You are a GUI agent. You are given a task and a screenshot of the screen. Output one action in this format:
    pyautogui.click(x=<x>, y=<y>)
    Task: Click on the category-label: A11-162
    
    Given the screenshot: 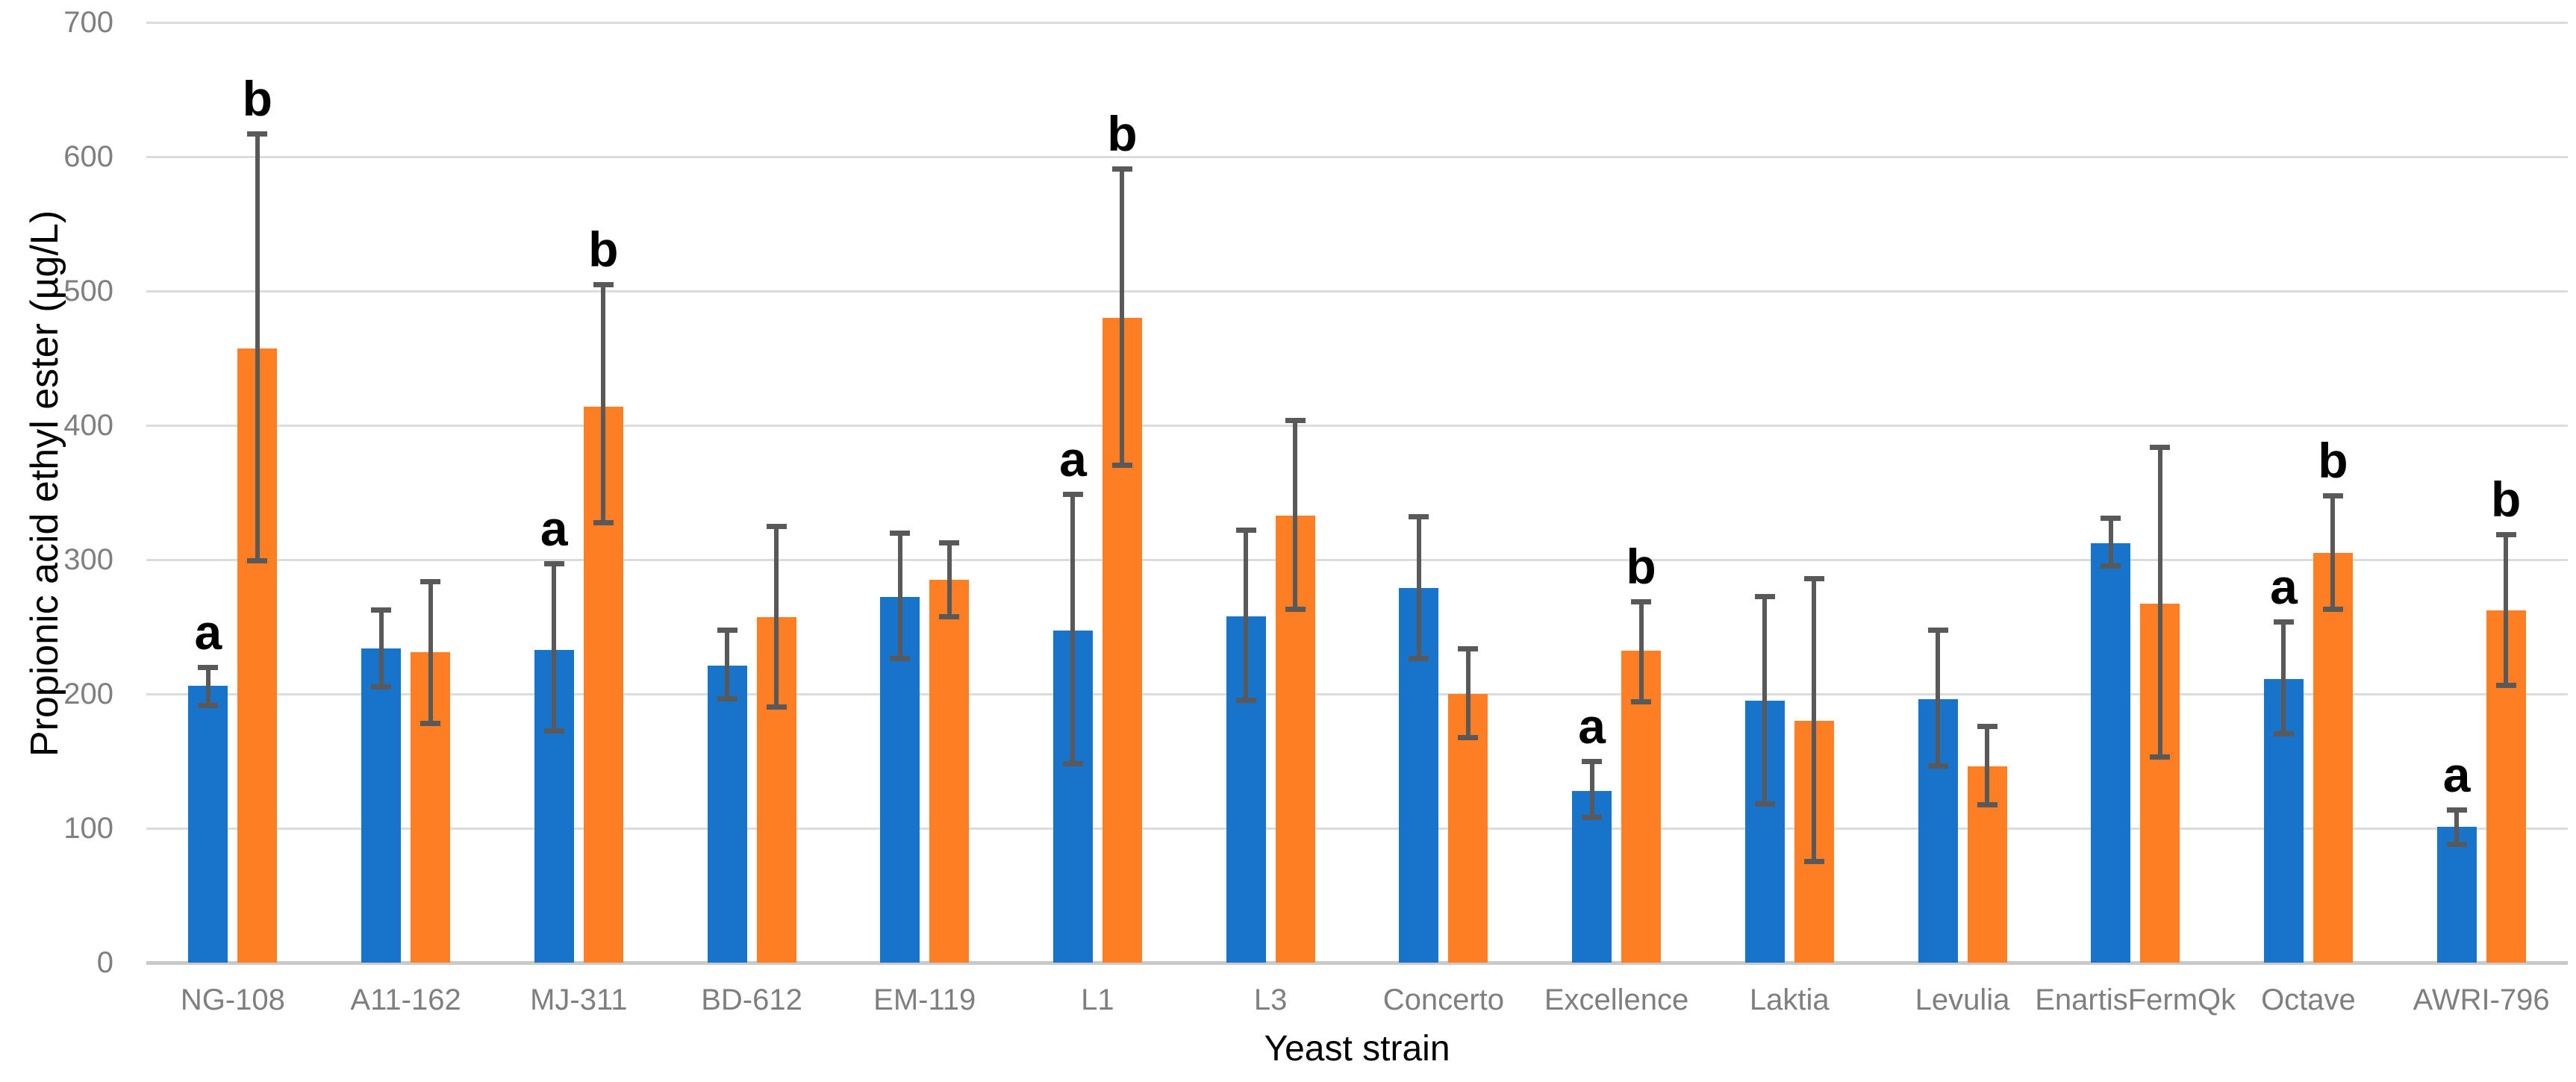 What is the action you would take?
    pyautogui.click(x=406, y=1000)
    